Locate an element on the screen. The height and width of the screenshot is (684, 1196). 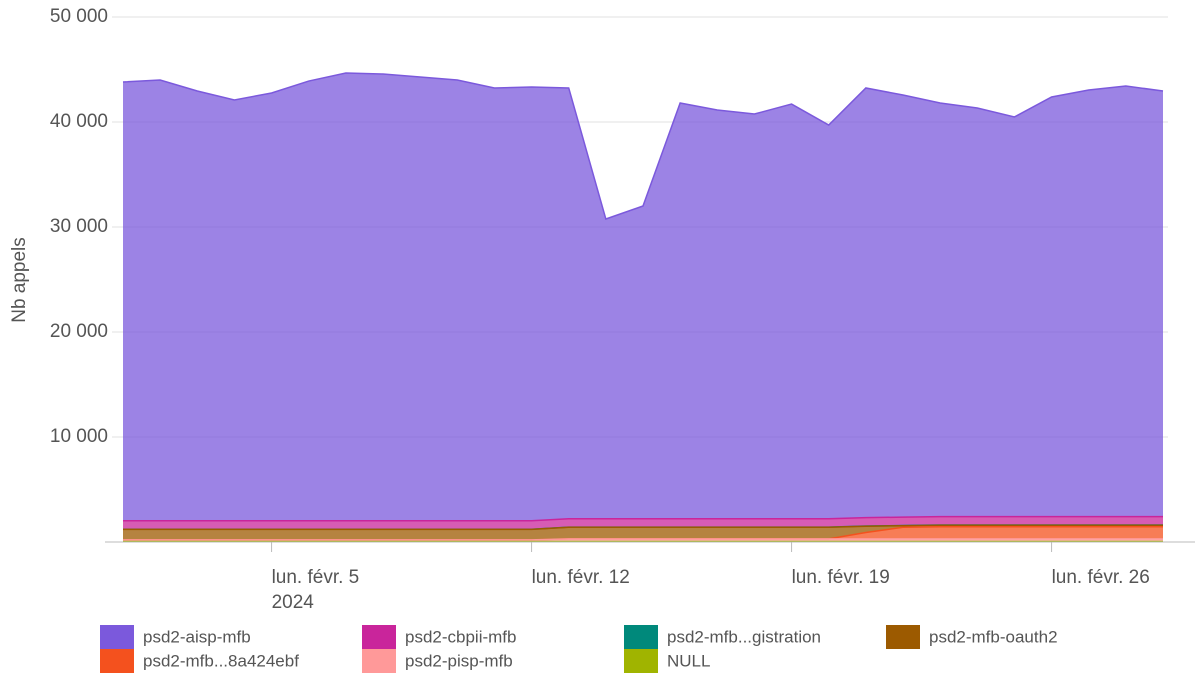
y-tick-label: 40 000 is located at coordinates (79, 121).